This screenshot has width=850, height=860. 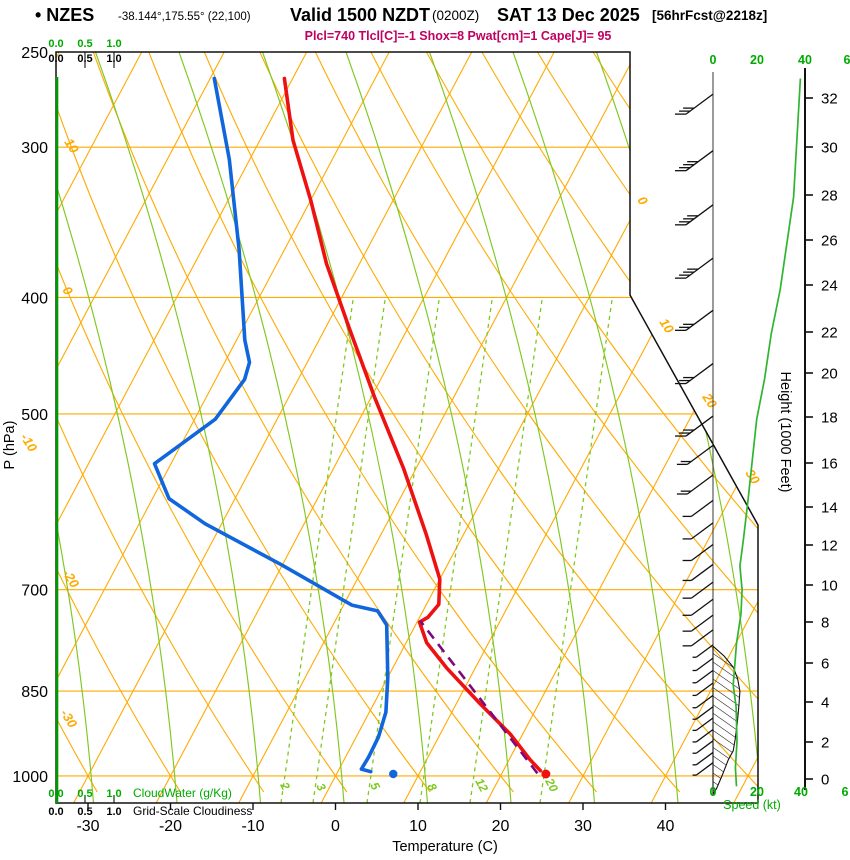 What do you see at coordinates (546, 774) in the screenshot?
I see `surface-temperature-dot` at bounding box center [546, 774].